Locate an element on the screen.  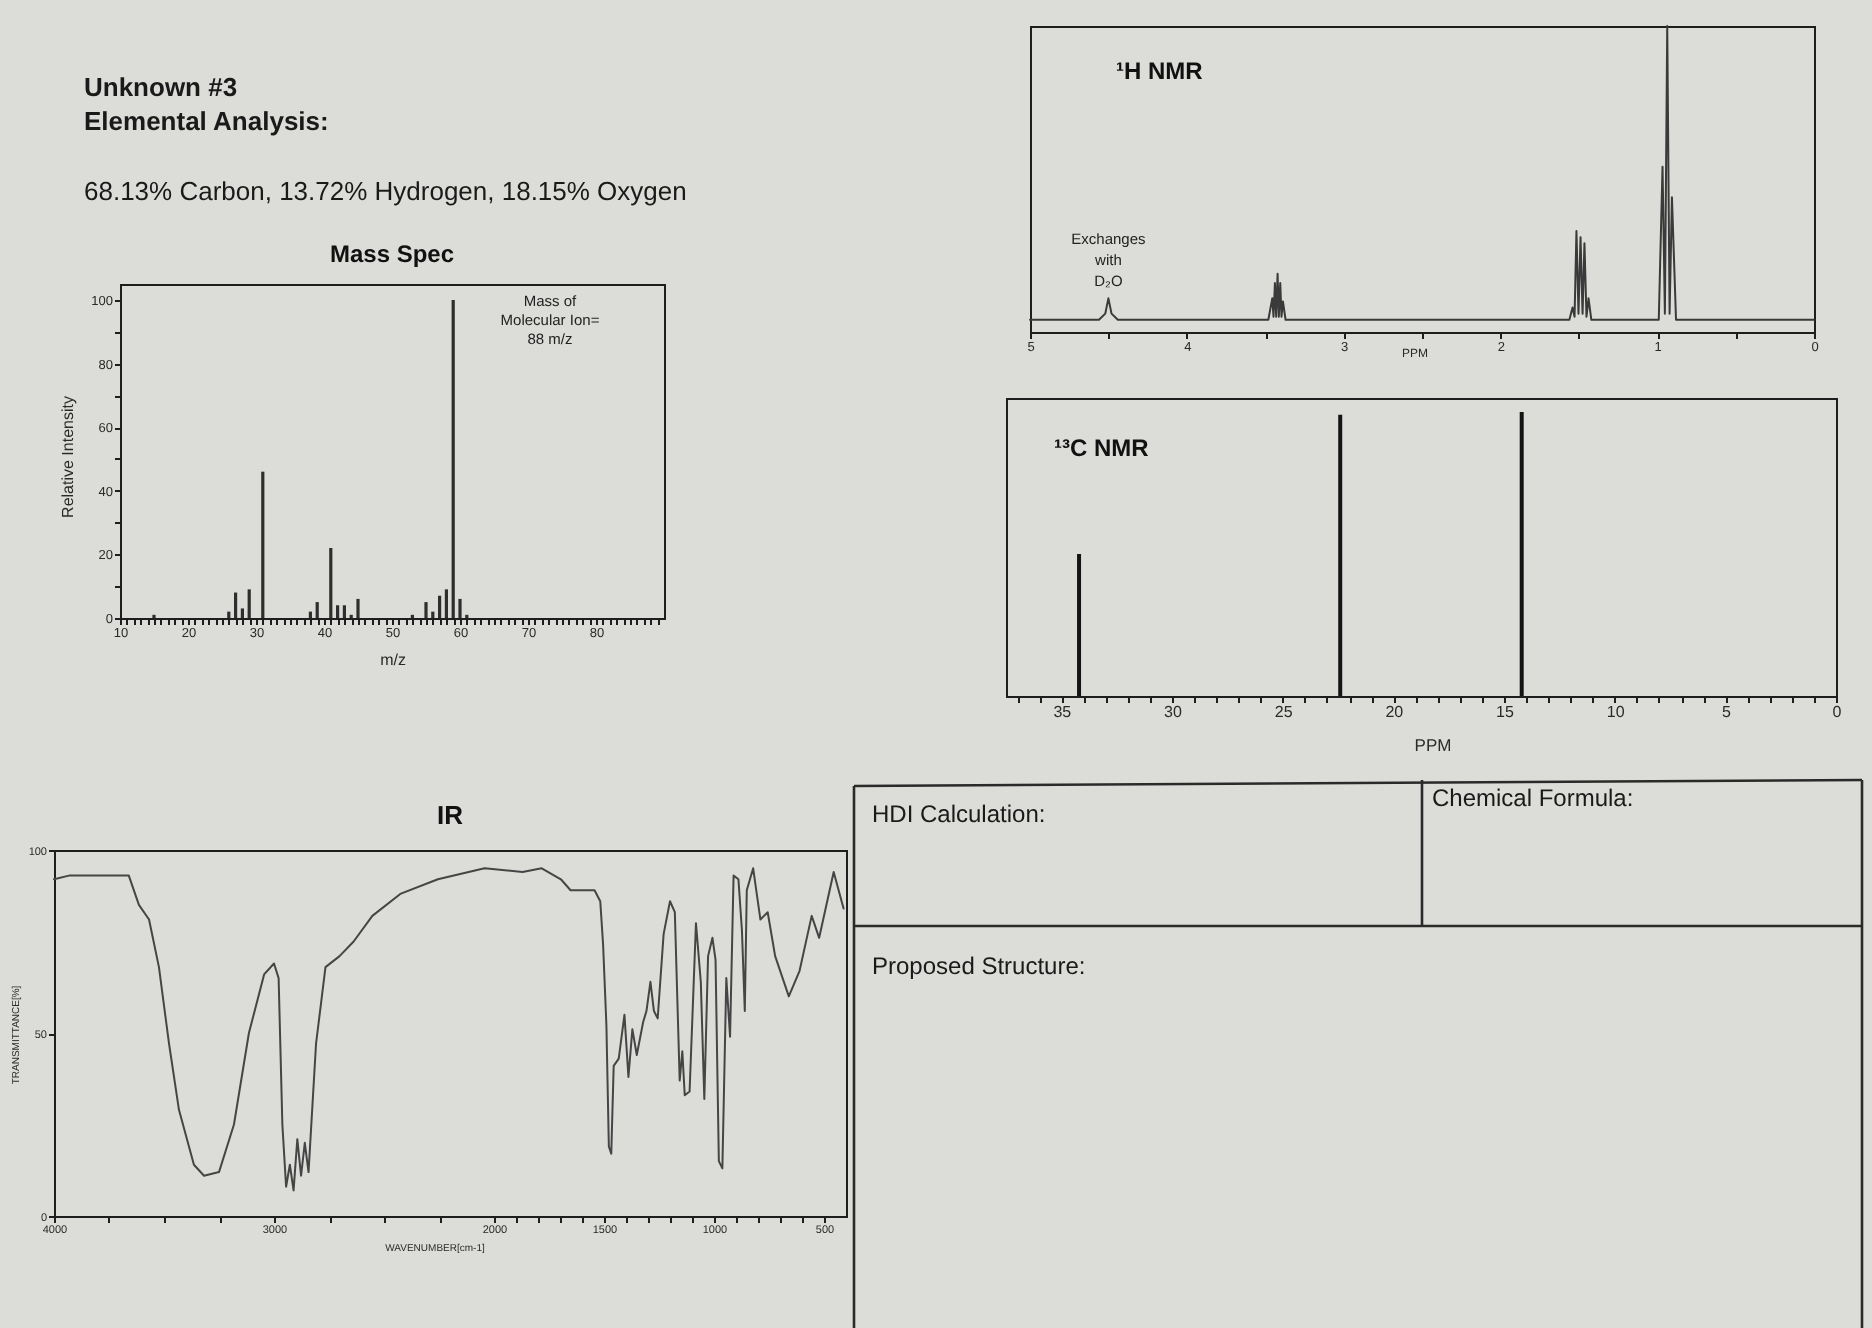
text: ¹³C NMR is located at coordinates (1102, 448).